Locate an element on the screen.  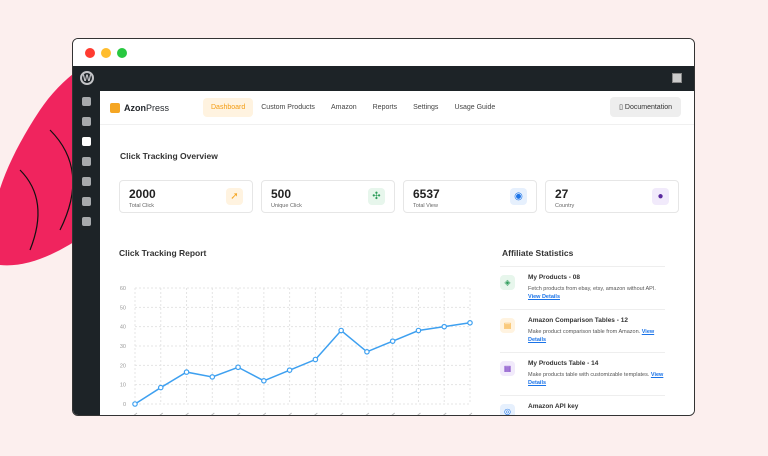
affiliate-item-title: Amazon API key is located at coordinates (553, 406).